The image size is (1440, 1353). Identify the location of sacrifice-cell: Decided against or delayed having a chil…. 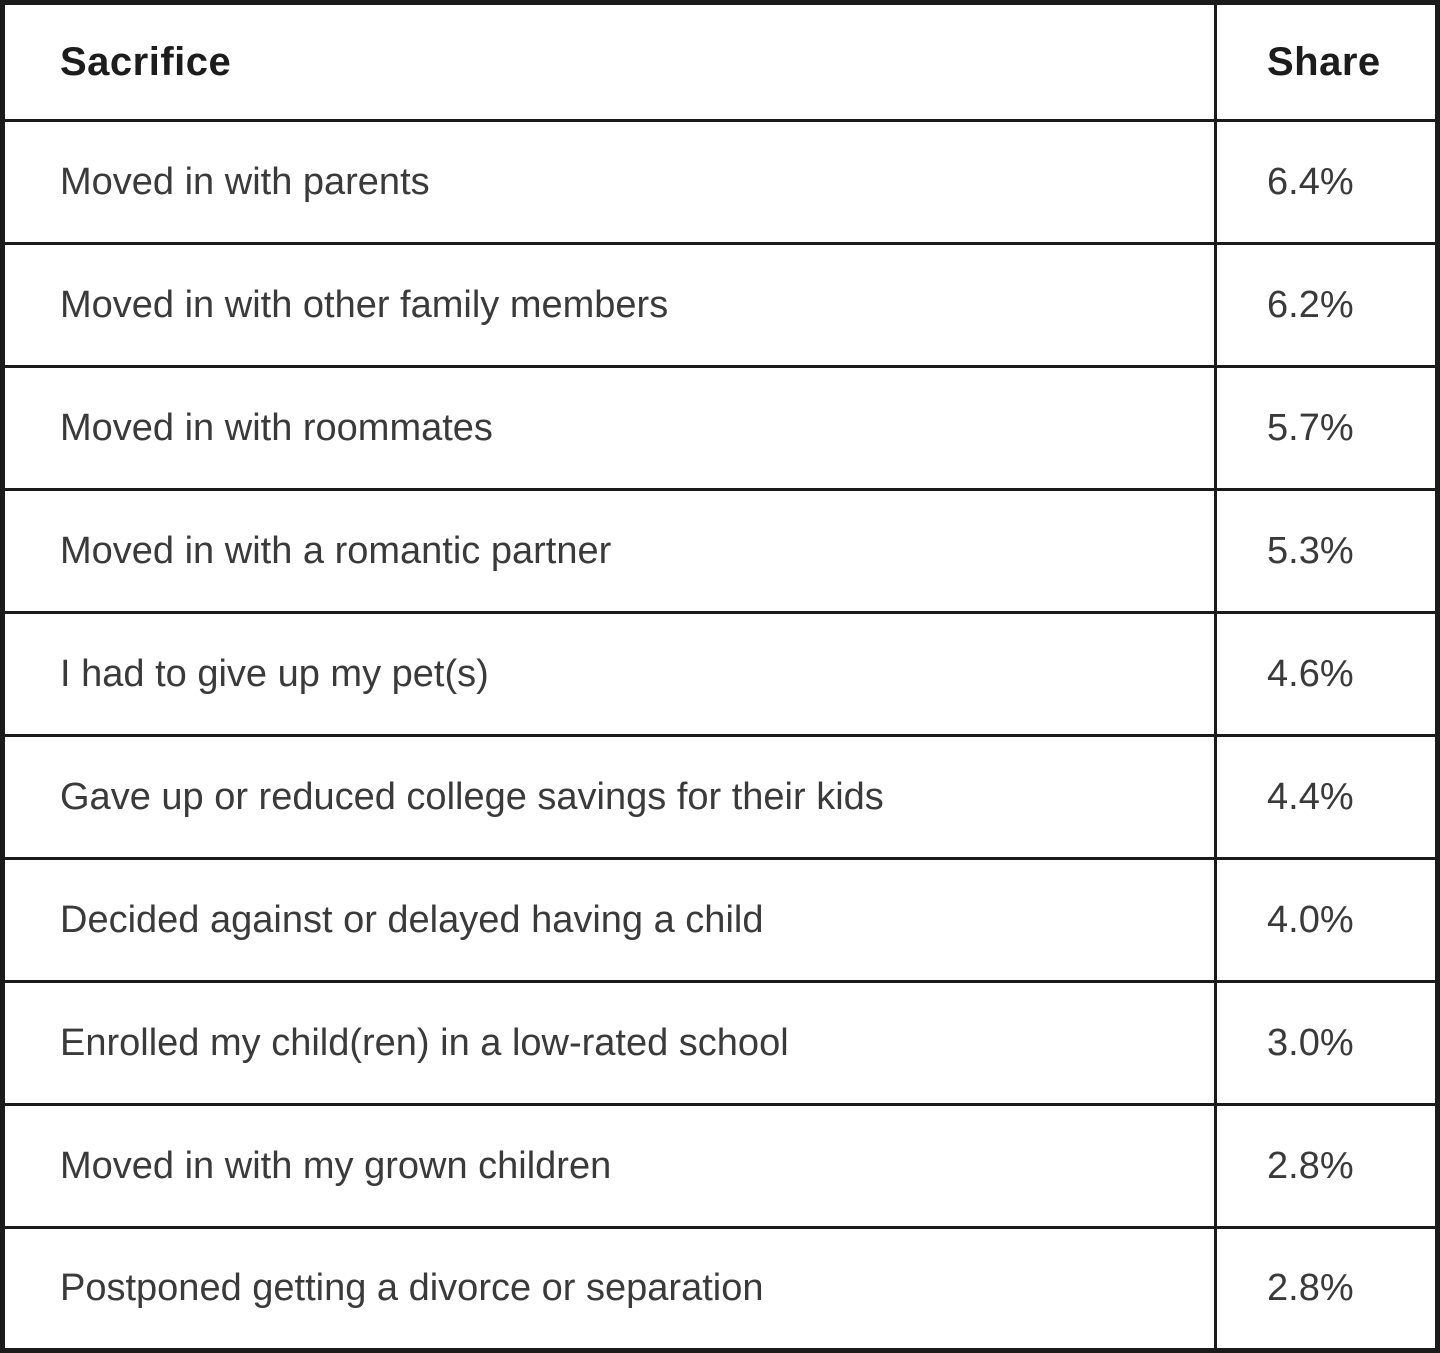
(609, 920).